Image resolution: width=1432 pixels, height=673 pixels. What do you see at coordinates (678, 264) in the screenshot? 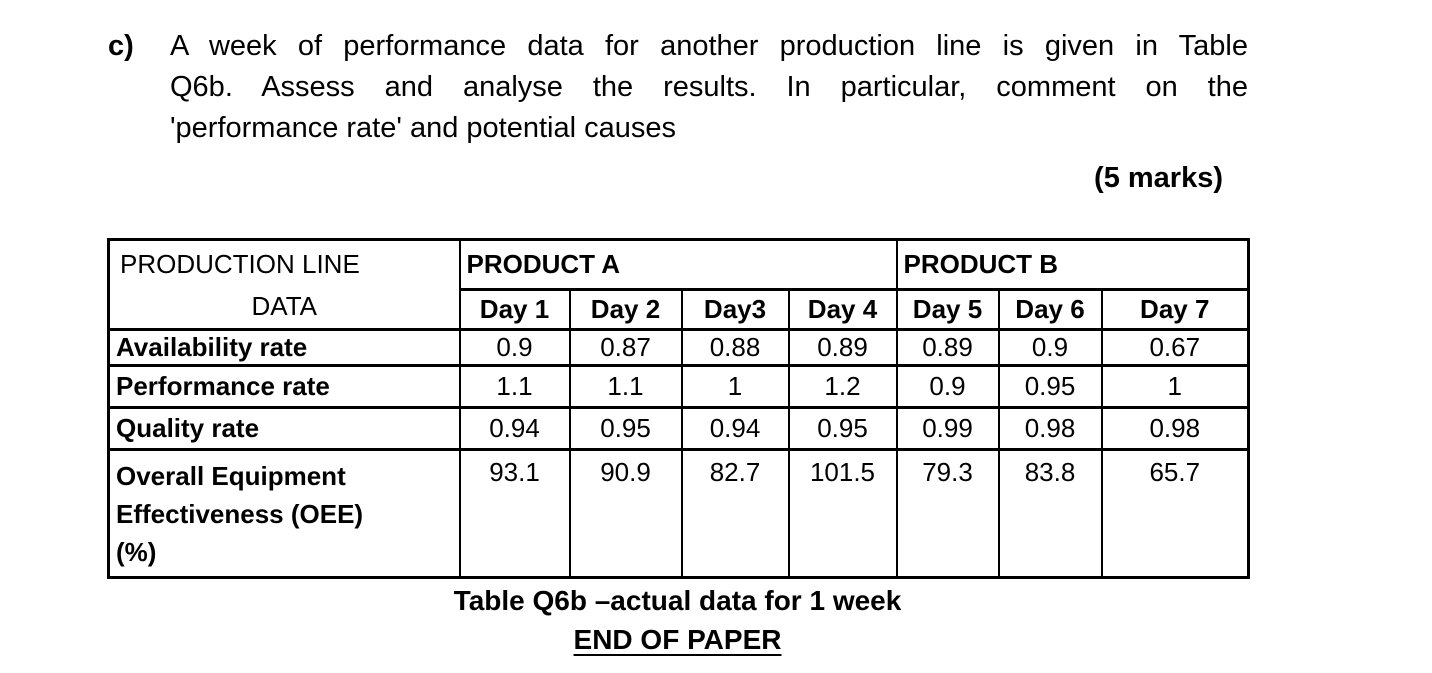
I see `product-a-header: PRODUCT A` at bounding box center [678, 264].